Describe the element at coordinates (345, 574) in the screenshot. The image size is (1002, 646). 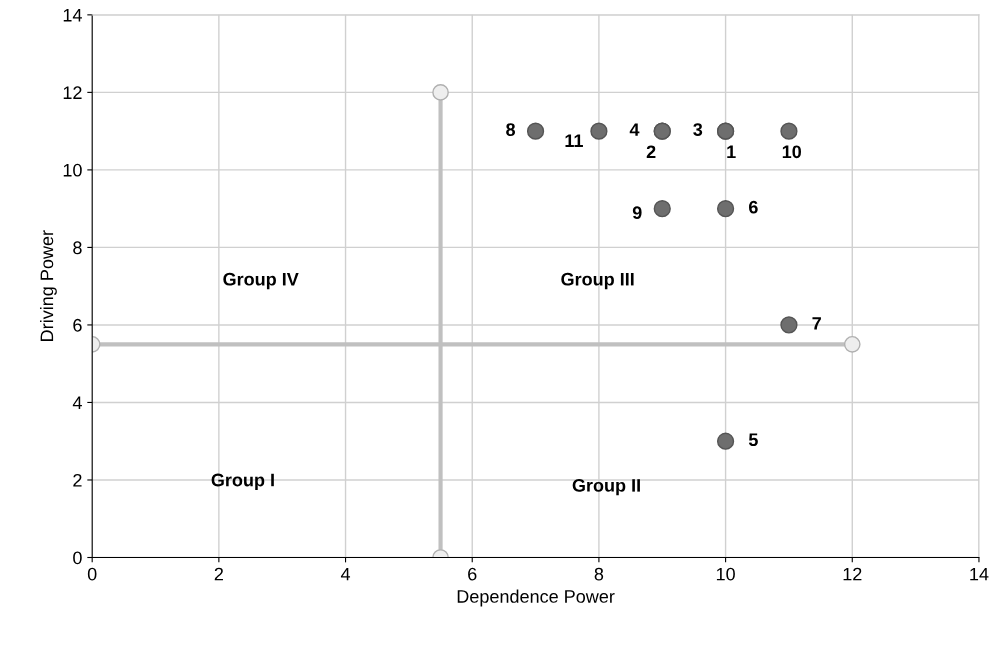
I see `x-tick-label: 4` at that location.